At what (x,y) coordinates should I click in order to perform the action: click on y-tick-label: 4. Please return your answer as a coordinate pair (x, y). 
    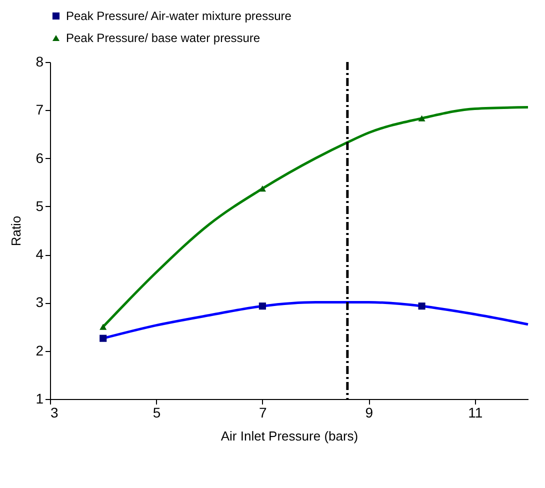
    Looking at the image, I should click on (40, 254).